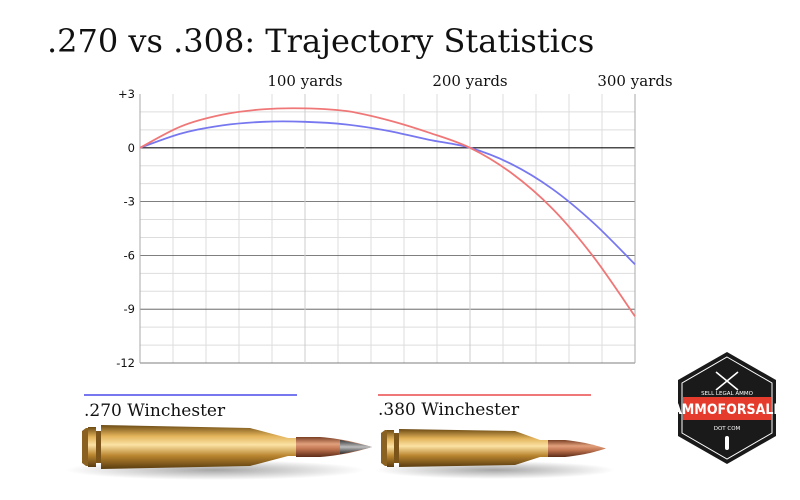 The image size is (800, 500). I want to click on chart-title: .270 vs .308: Trajectory Statistics, so click(320, 41).